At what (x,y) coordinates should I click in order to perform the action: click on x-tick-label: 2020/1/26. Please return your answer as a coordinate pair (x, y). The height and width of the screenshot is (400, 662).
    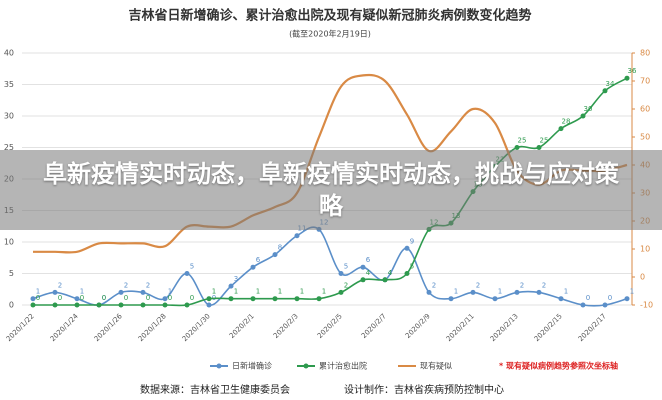
    Looking at the image, I should click on (108, 327).